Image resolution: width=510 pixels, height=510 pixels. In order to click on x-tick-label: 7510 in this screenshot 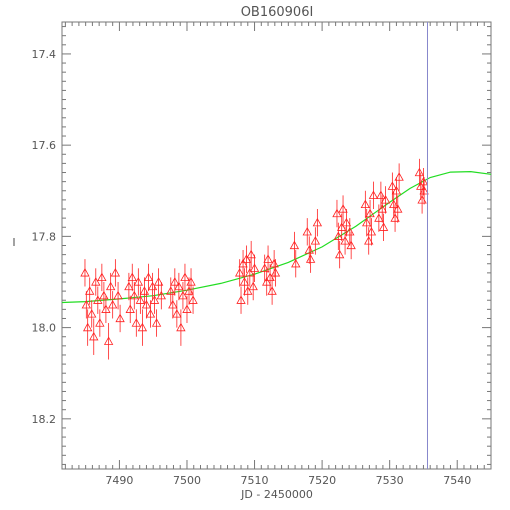, I will do `click(255, 480)`.